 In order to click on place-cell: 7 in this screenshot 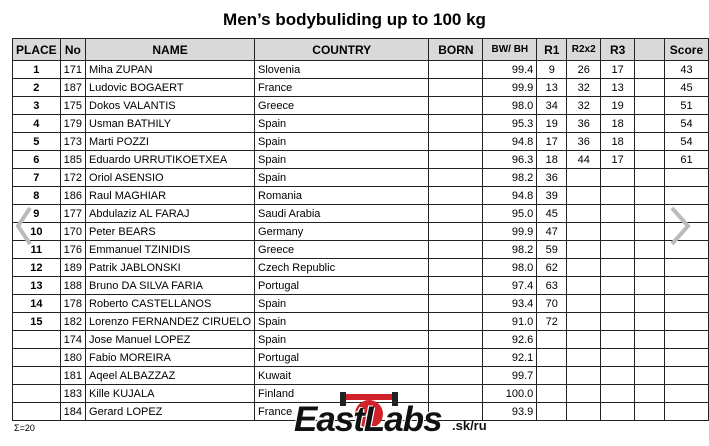, I will do `click(36, 177)`.